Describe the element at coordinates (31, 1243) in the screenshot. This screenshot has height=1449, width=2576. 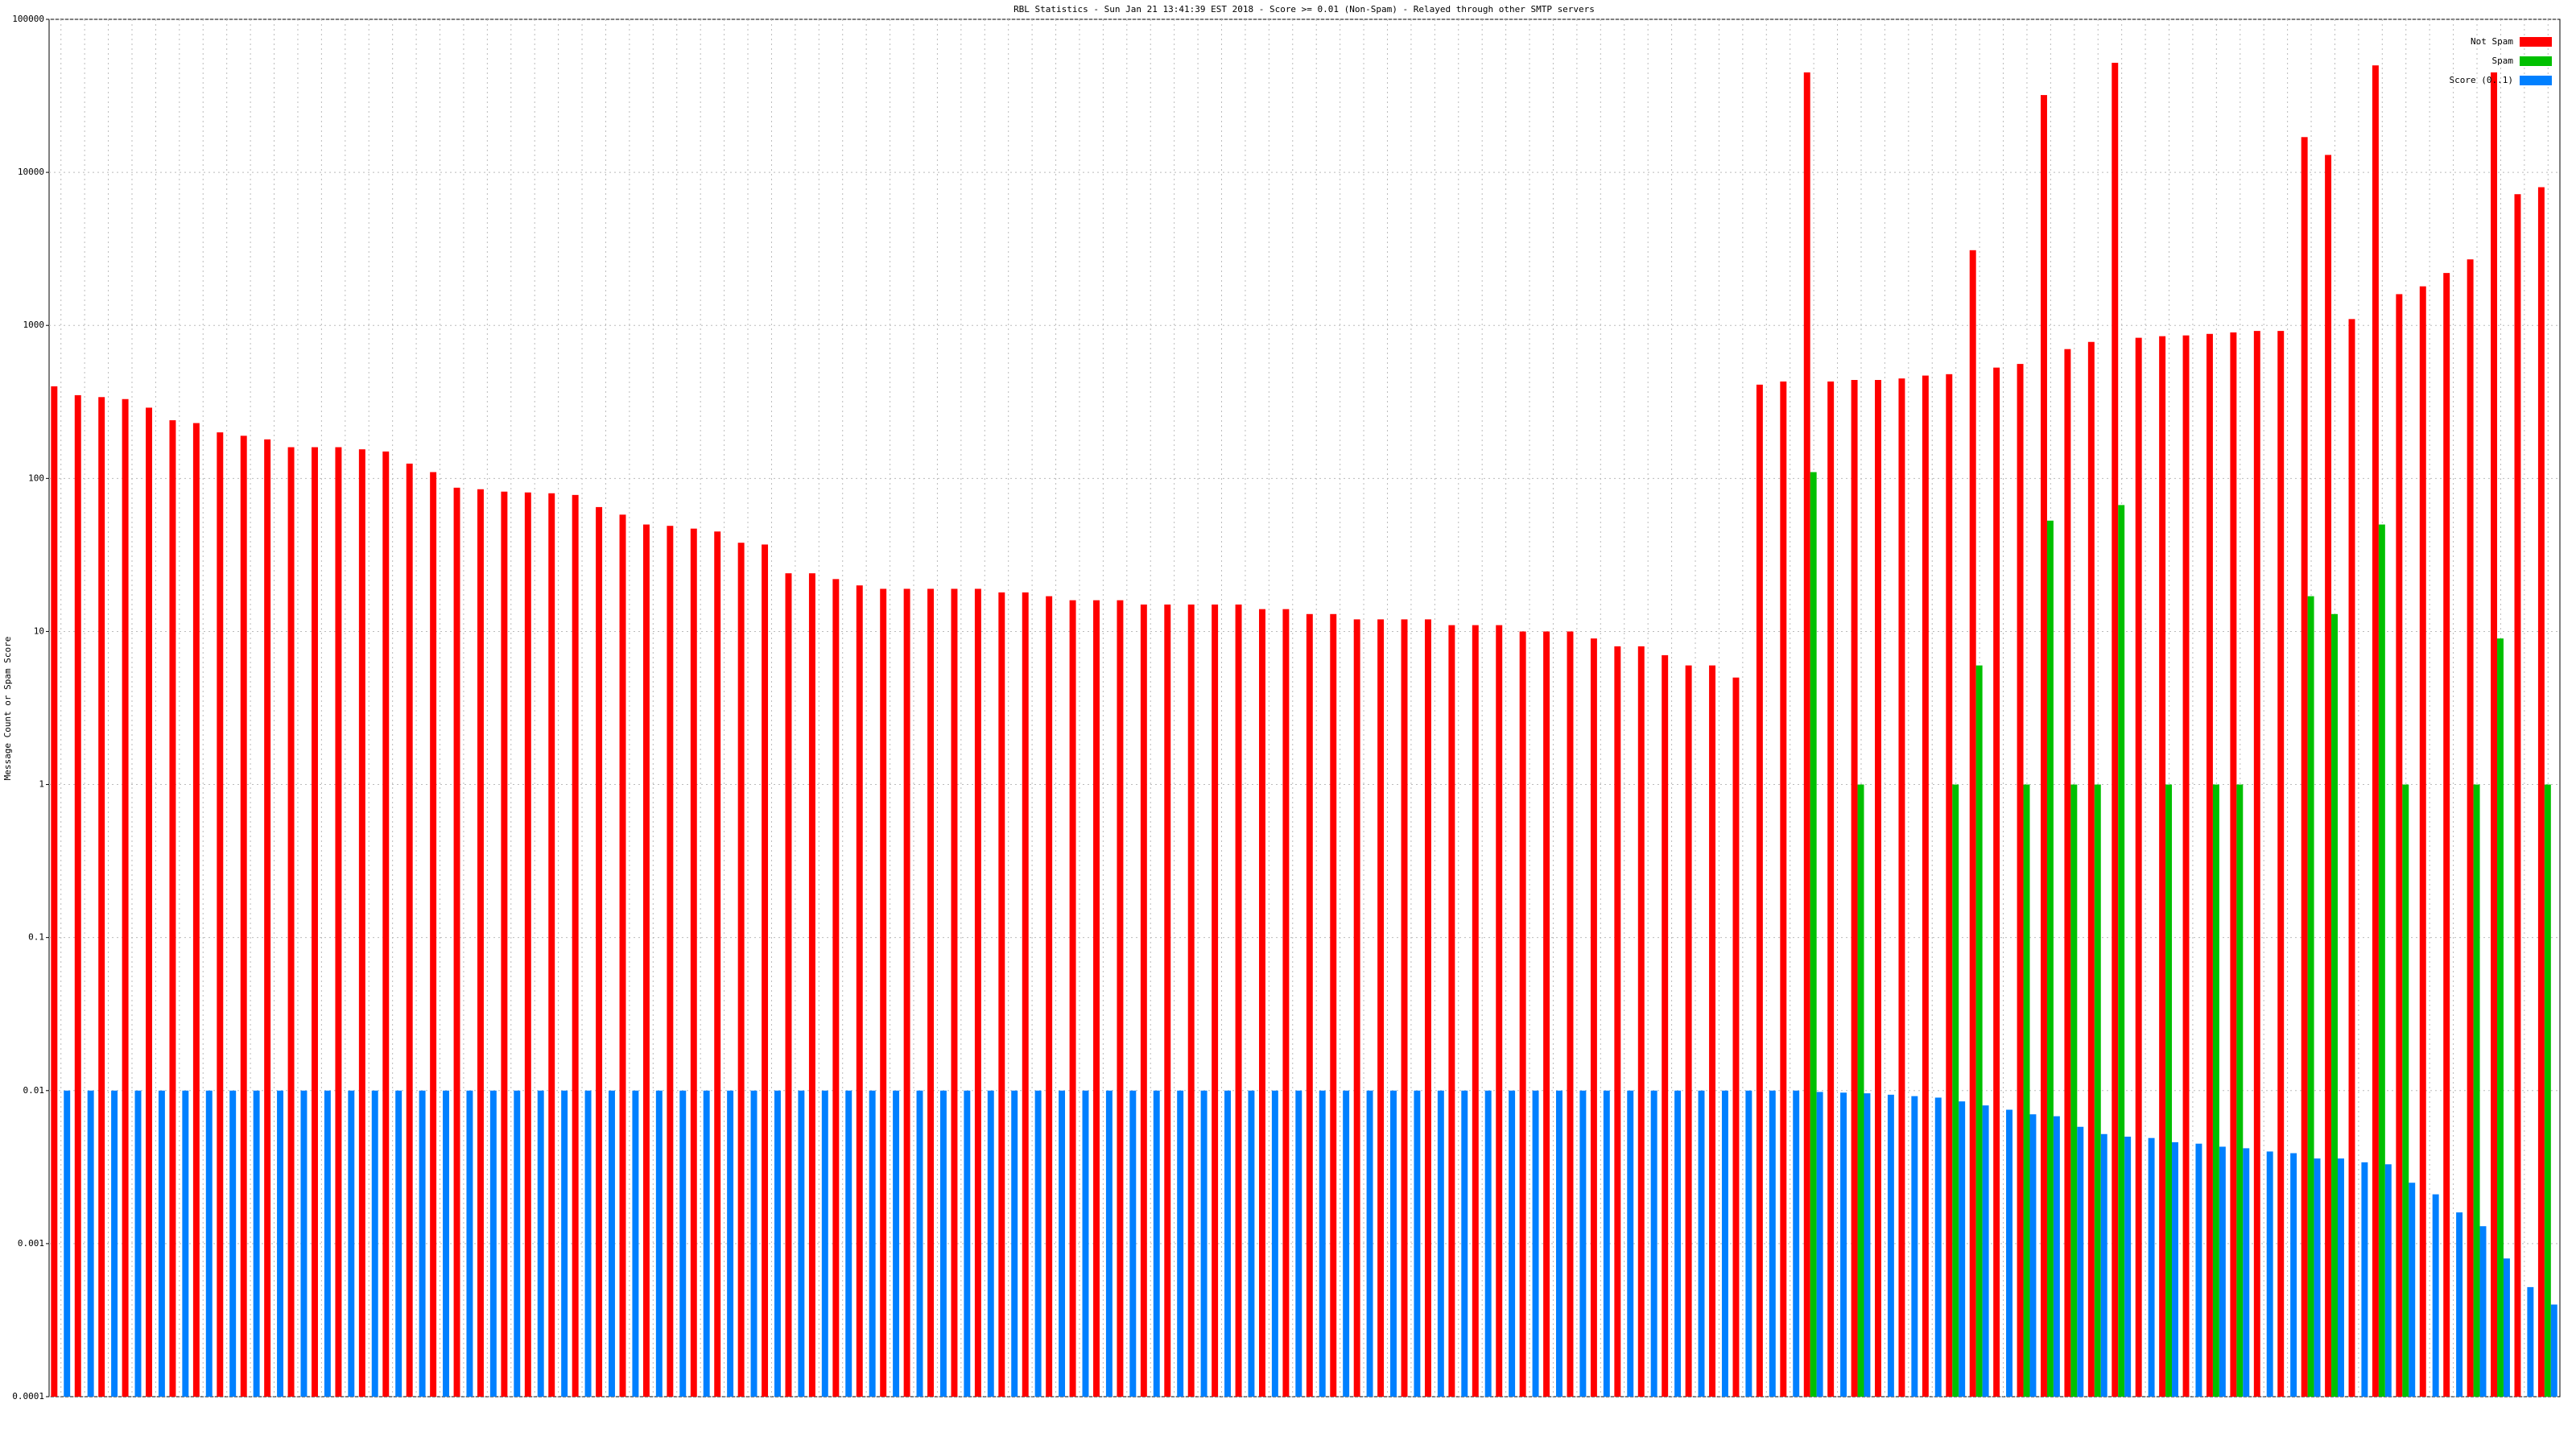
I see `y-tick-label: 0.001` at that location.